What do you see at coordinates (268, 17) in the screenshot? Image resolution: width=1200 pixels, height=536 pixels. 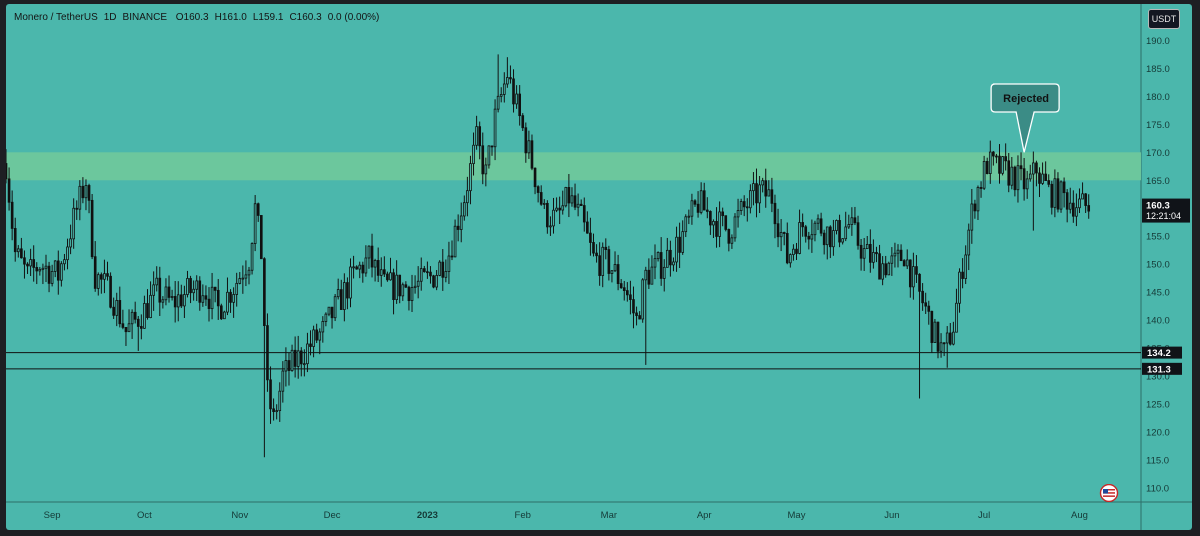 I see `ohlc-low: L159.1` at bounding box center [268, 17].